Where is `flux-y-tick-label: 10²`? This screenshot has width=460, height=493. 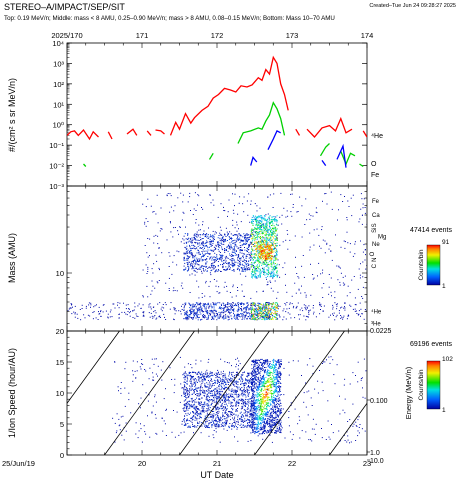 flux-y-tick-label: 10² is located at coordinates (58, 84).